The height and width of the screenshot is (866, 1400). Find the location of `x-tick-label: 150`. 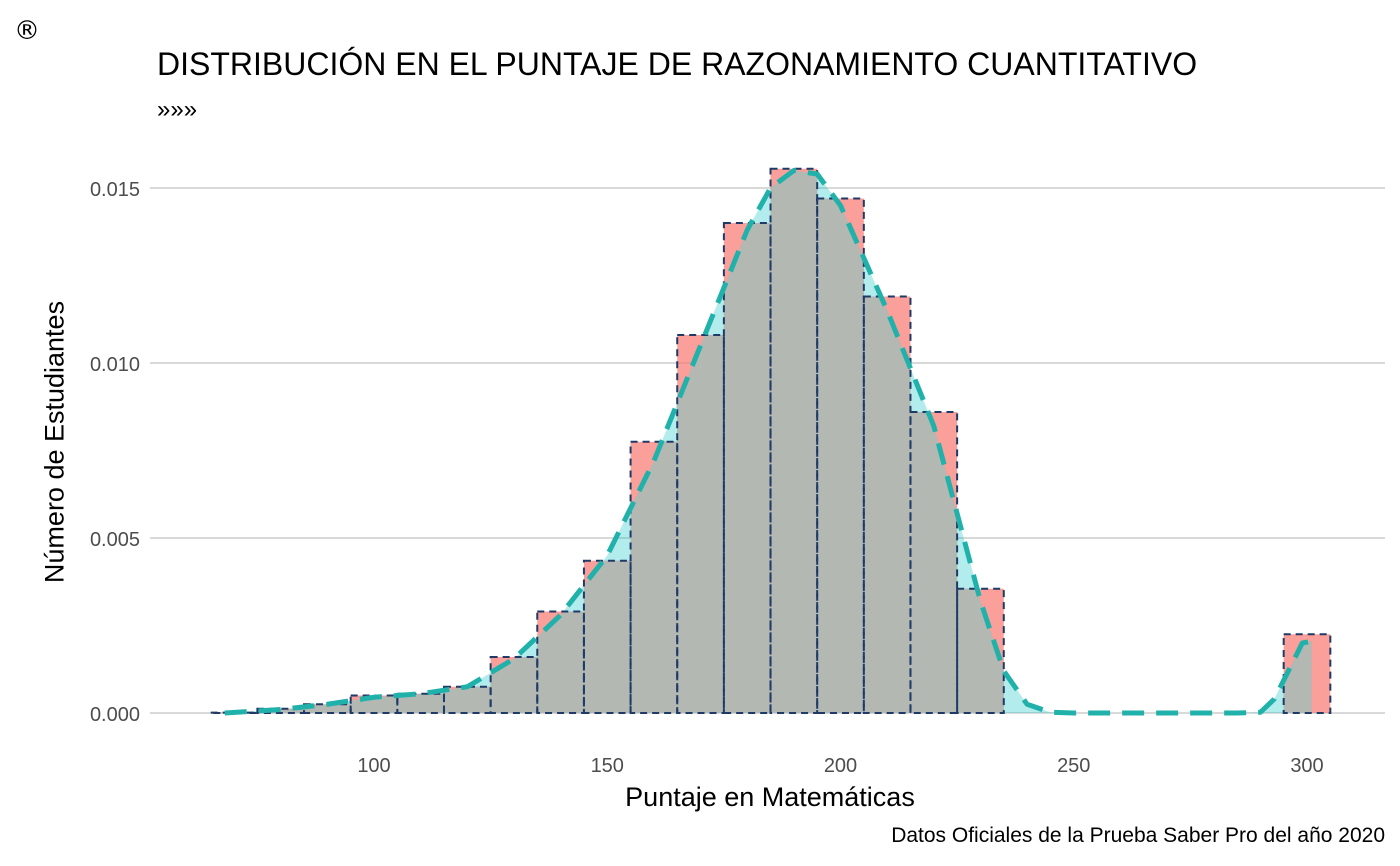

x-tick-label: 150 is located at coordinates (607, 766).